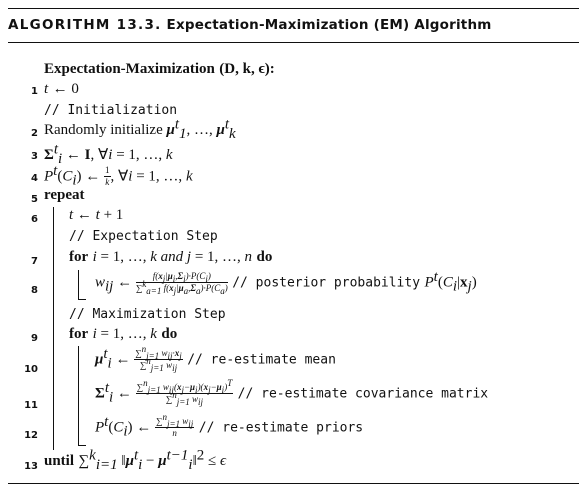 The width and height of the screenshot is (587, 488). I want to click on repeat-block-bar, so click(53, 328).